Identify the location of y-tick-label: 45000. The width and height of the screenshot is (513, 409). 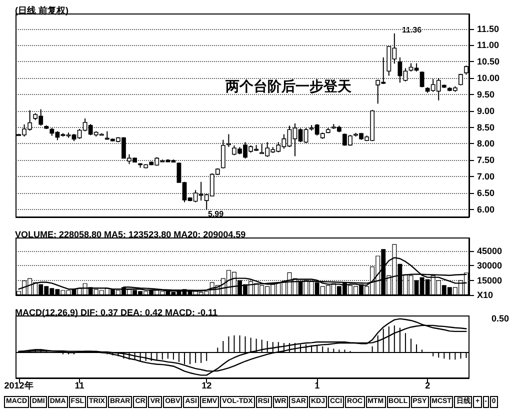
(489, 251).